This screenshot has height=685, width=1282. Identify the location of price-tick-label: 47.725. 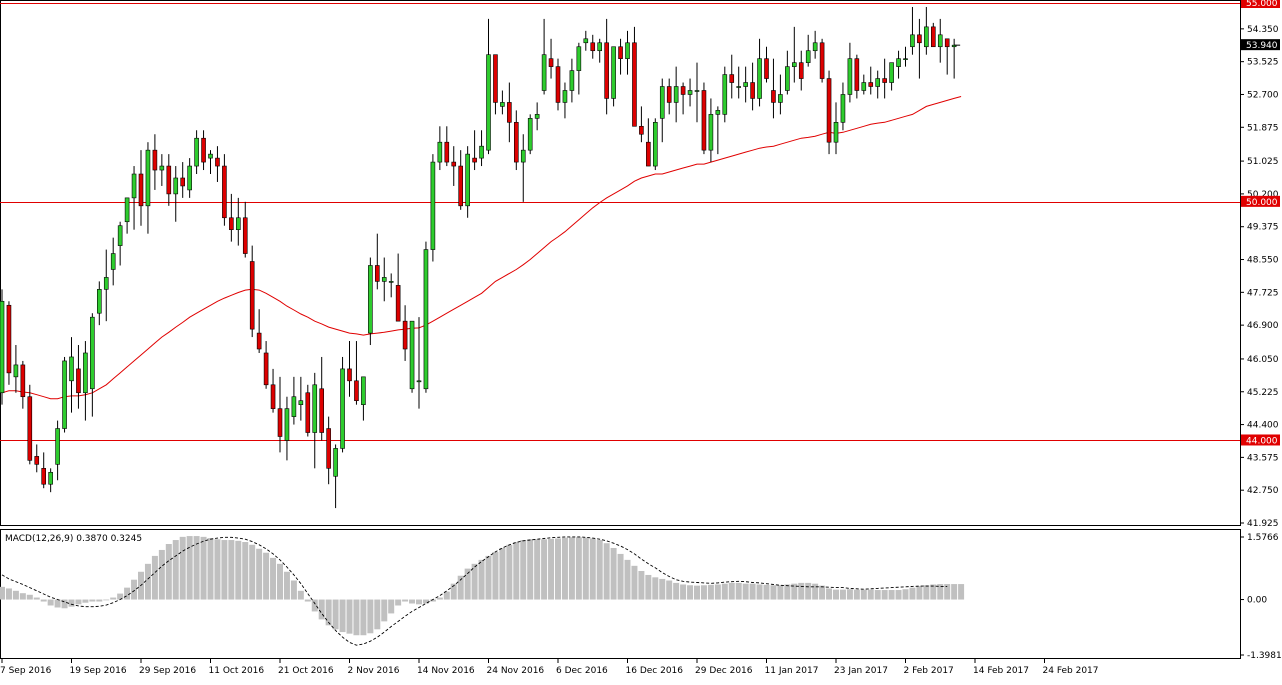
(1263, 293).